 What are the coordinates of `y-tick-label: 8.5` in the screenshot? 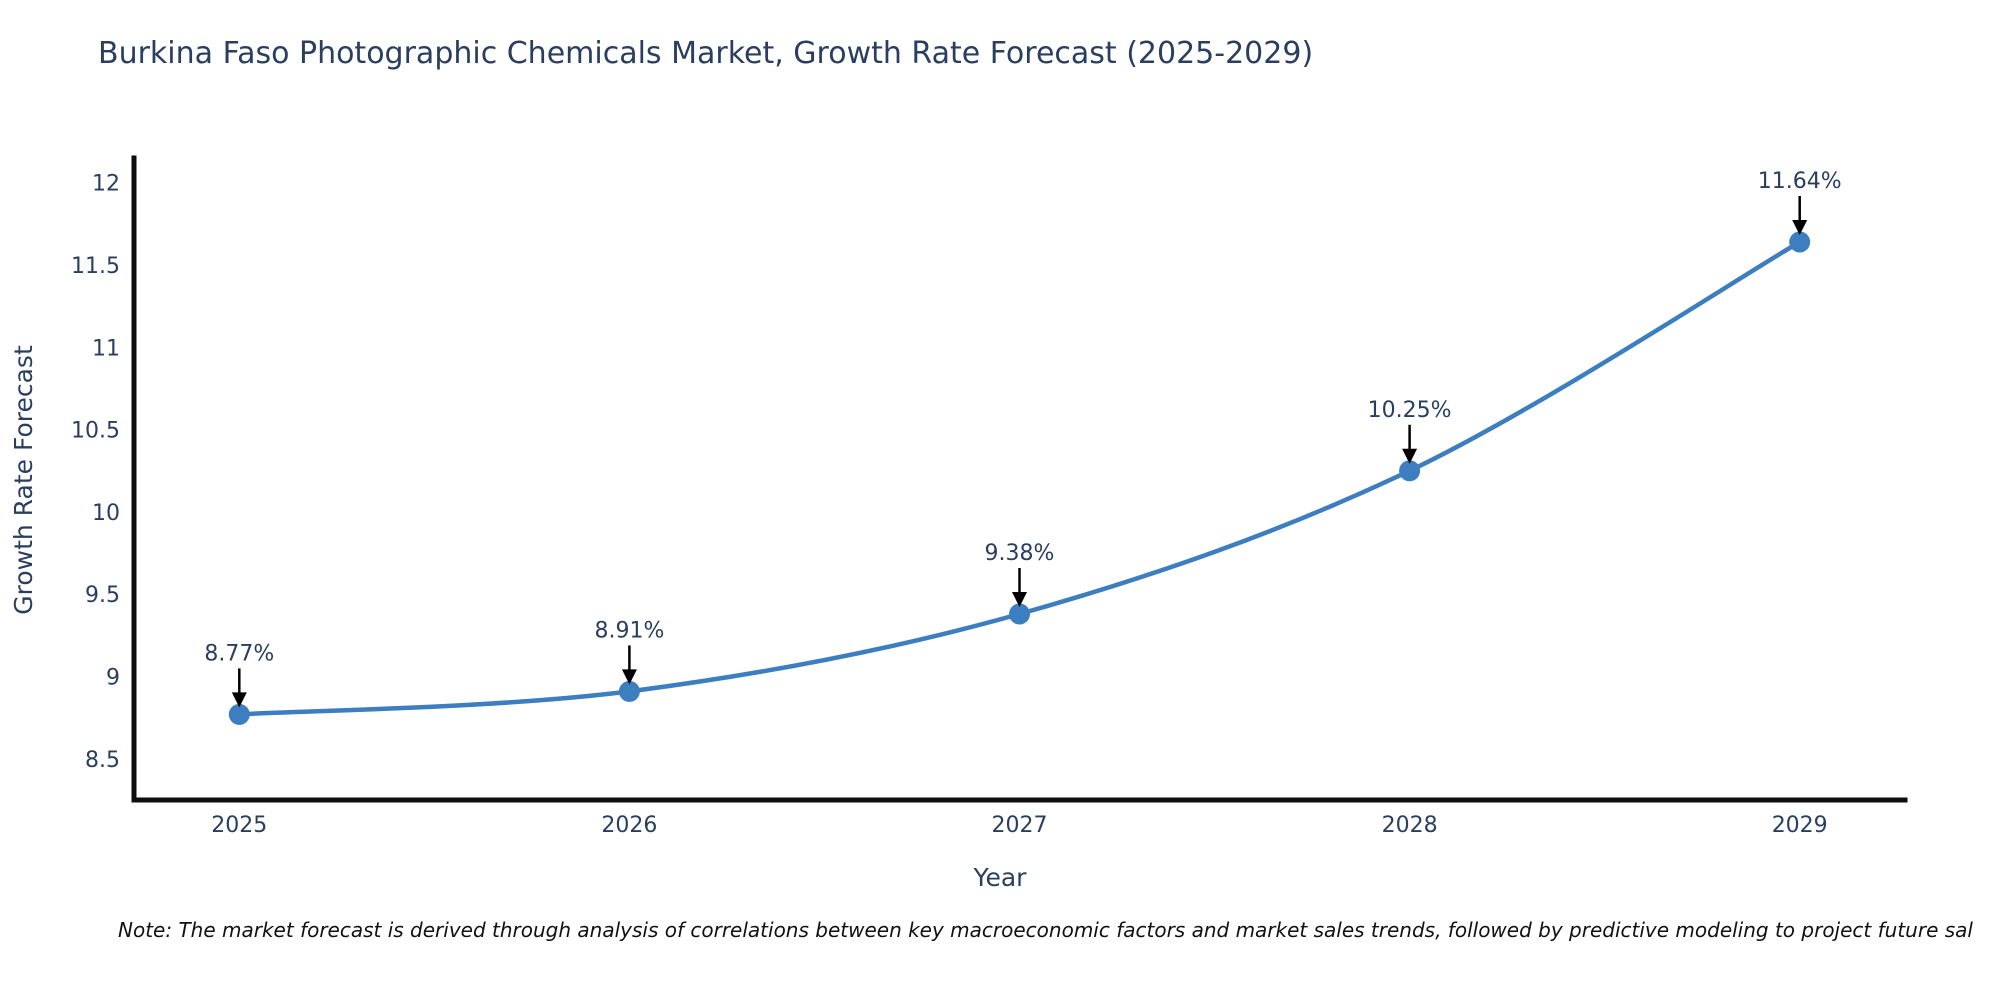 It's located at (102, 760).